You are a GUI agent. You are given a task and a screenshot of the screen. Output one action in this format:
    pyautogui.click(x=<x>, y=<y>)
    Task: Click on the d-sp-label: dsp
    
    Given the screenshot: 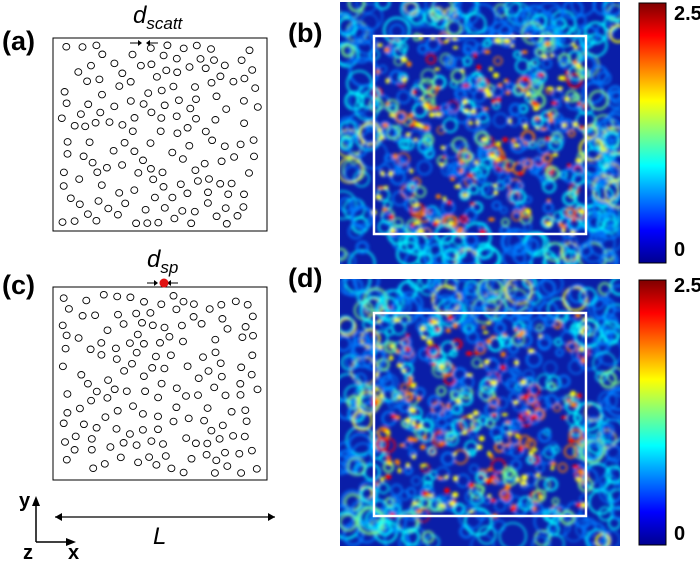 What is the action you would take?
    pyautogui.click(x=163, y=261)
    